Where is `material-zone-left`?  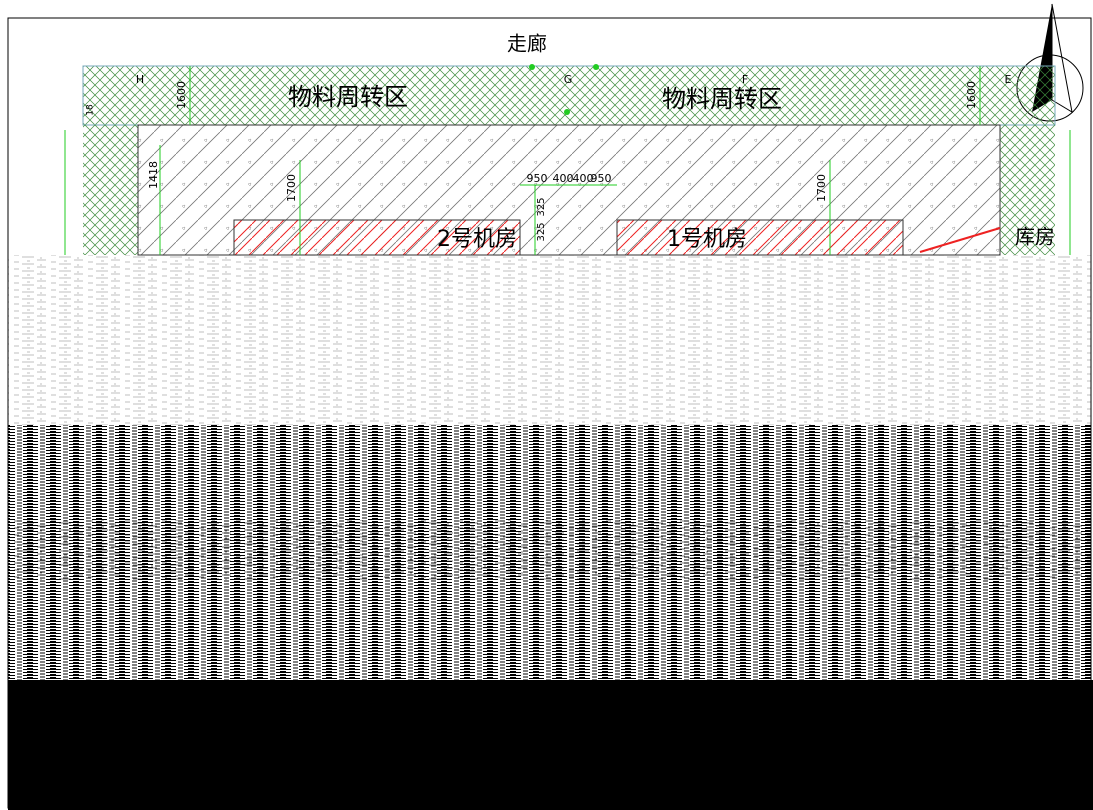
material-zone-left is located at coordinates (110, 190).